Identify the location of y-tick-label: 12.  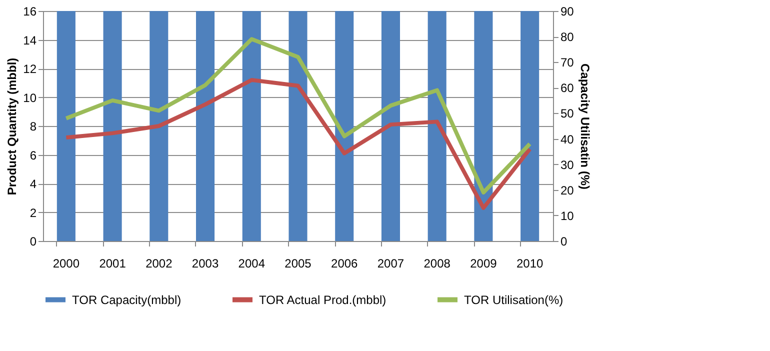
(30, 69).